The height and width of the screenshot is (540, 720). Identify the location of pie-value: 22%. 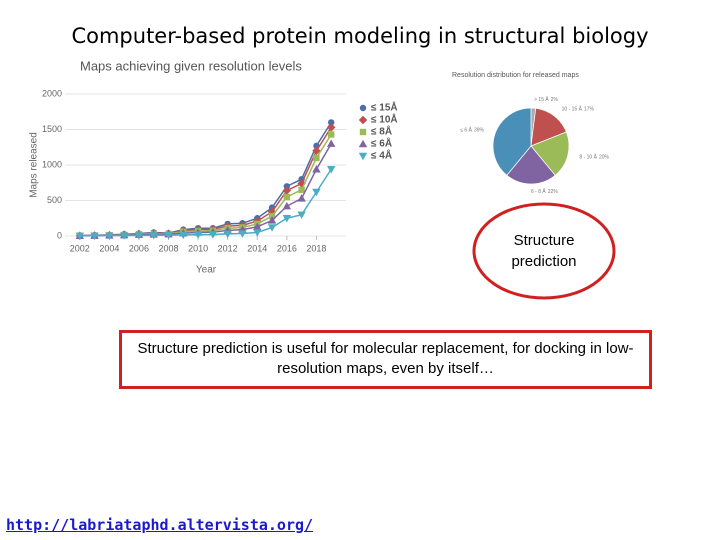
(553, 192).